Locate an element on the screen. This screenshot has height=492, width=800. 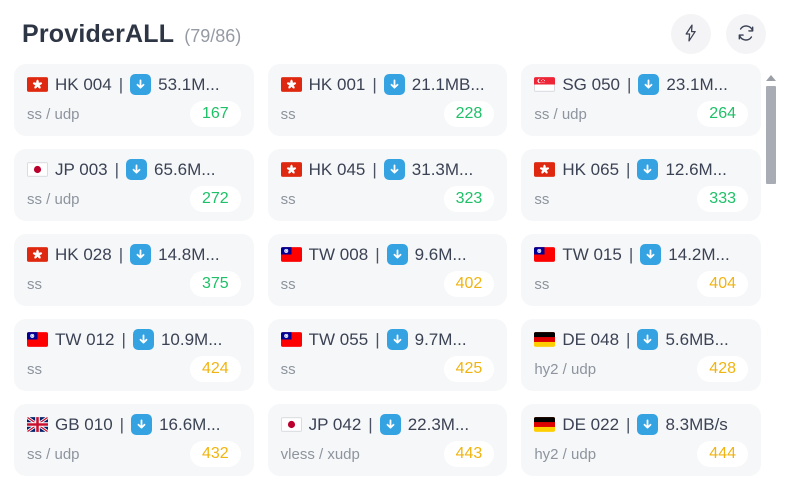
node-name: TW 008 is located at coordinates (338, 254).